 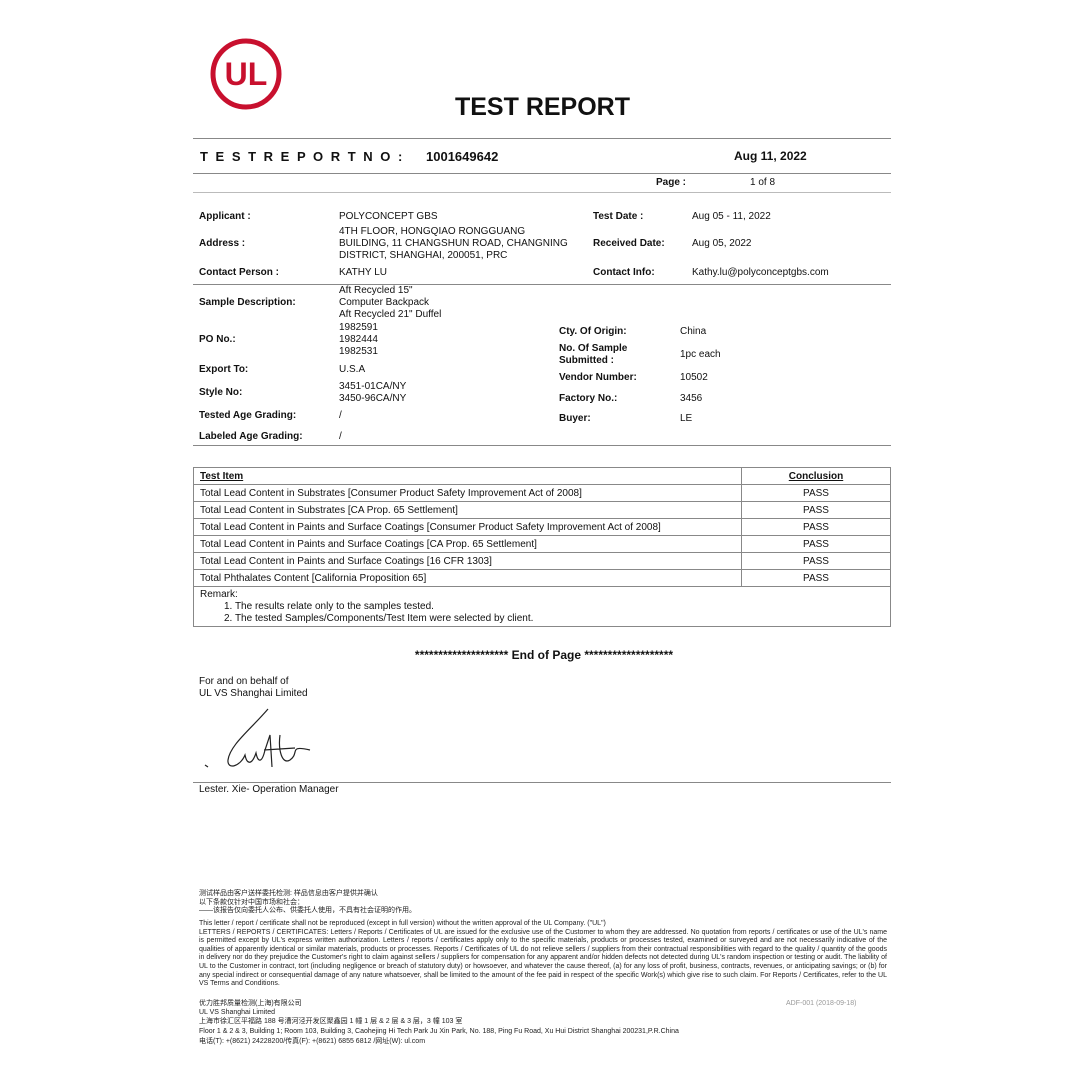 What do you see at coordinates (358, 339) in the screenshot?
I see `po: 1982591 1982444 1982531` at bounding box center [358, 339].